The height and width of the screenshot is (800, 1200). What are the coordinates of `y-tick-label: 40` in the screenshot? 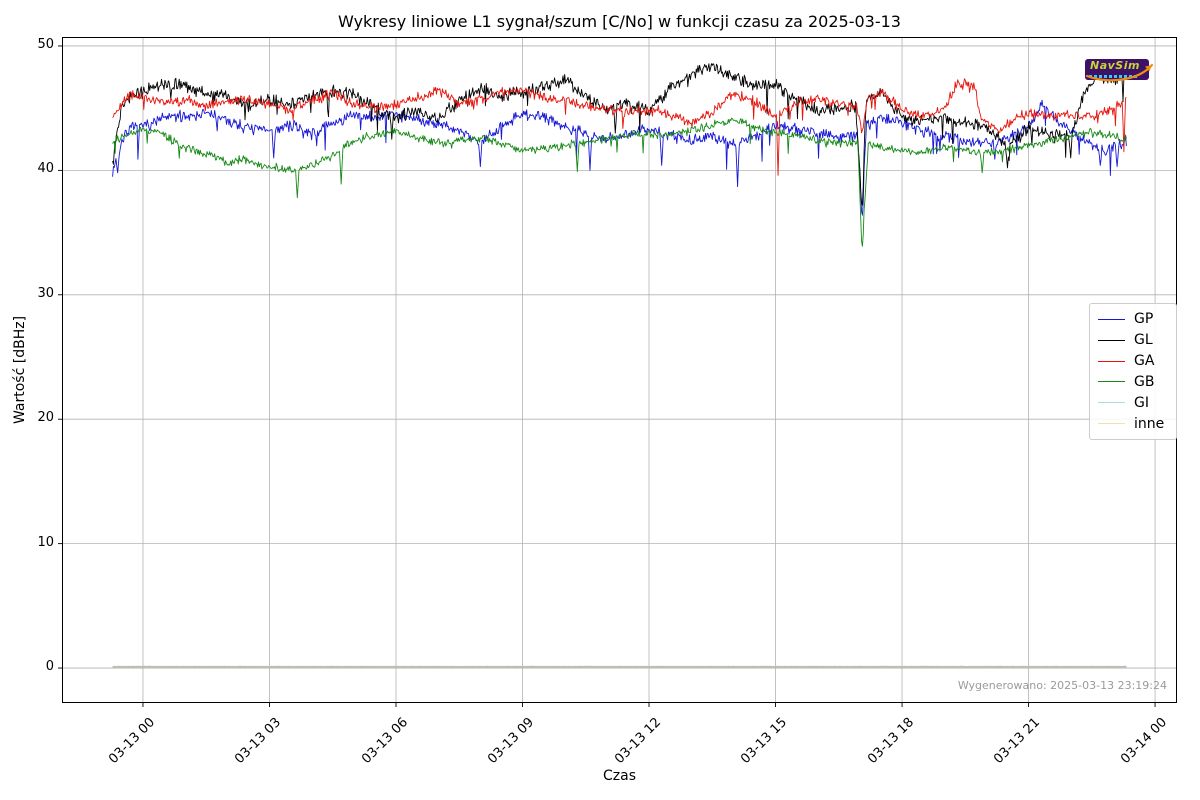 It's located at (45, 169).